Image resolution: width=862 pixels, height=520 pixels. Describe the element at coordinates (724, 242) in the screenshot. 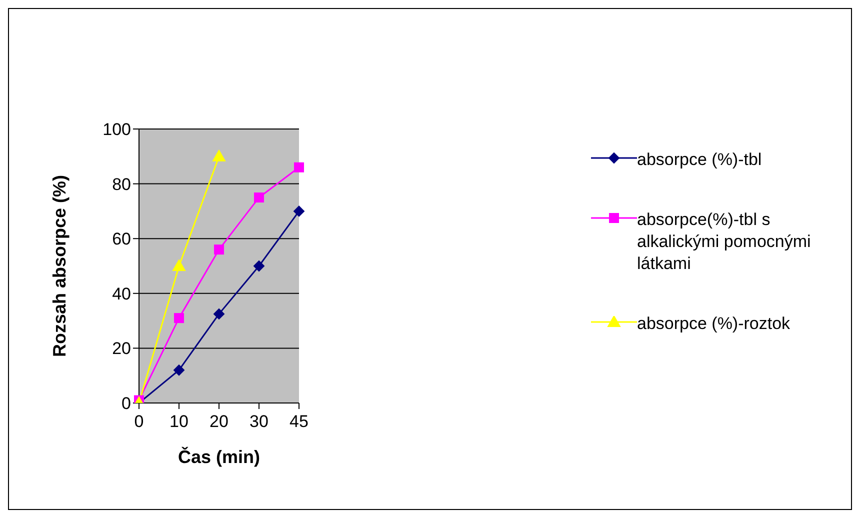

I see `legend-label: absorpce(%)-tbl s alkalickými pomocnými látkami` at that location.